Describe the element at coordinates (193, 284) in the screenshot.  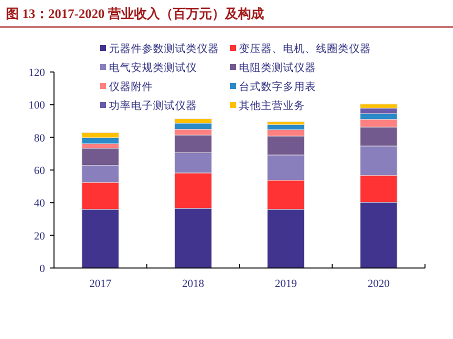
I see `x-tick-label: 2018` at that location.